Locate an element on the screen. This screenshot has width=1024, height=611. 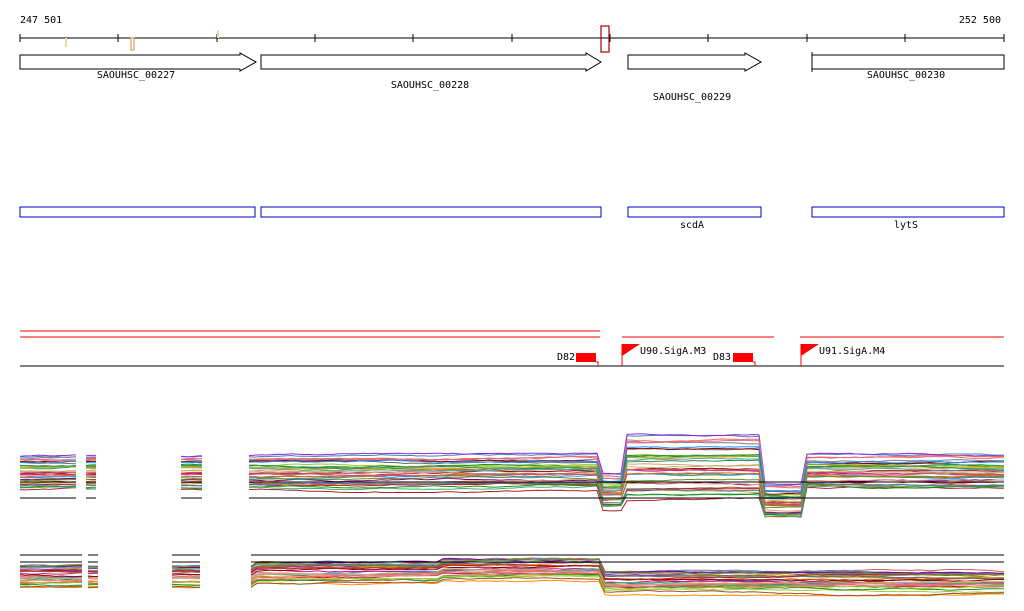
feature-label: U90.SigA.M3 is located at coordinates (673, 351).